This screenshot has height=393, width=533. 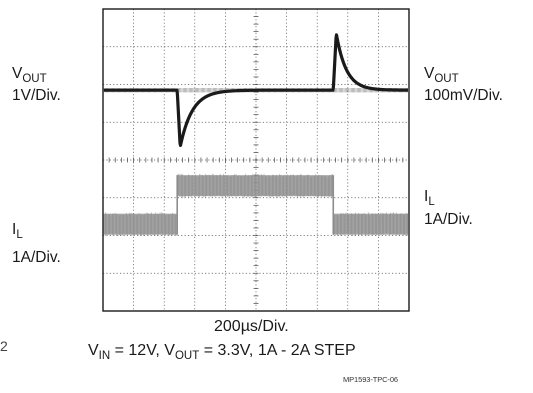 I want to click on vout-scale-left: 1V/Div., so click(x=36, y=96).